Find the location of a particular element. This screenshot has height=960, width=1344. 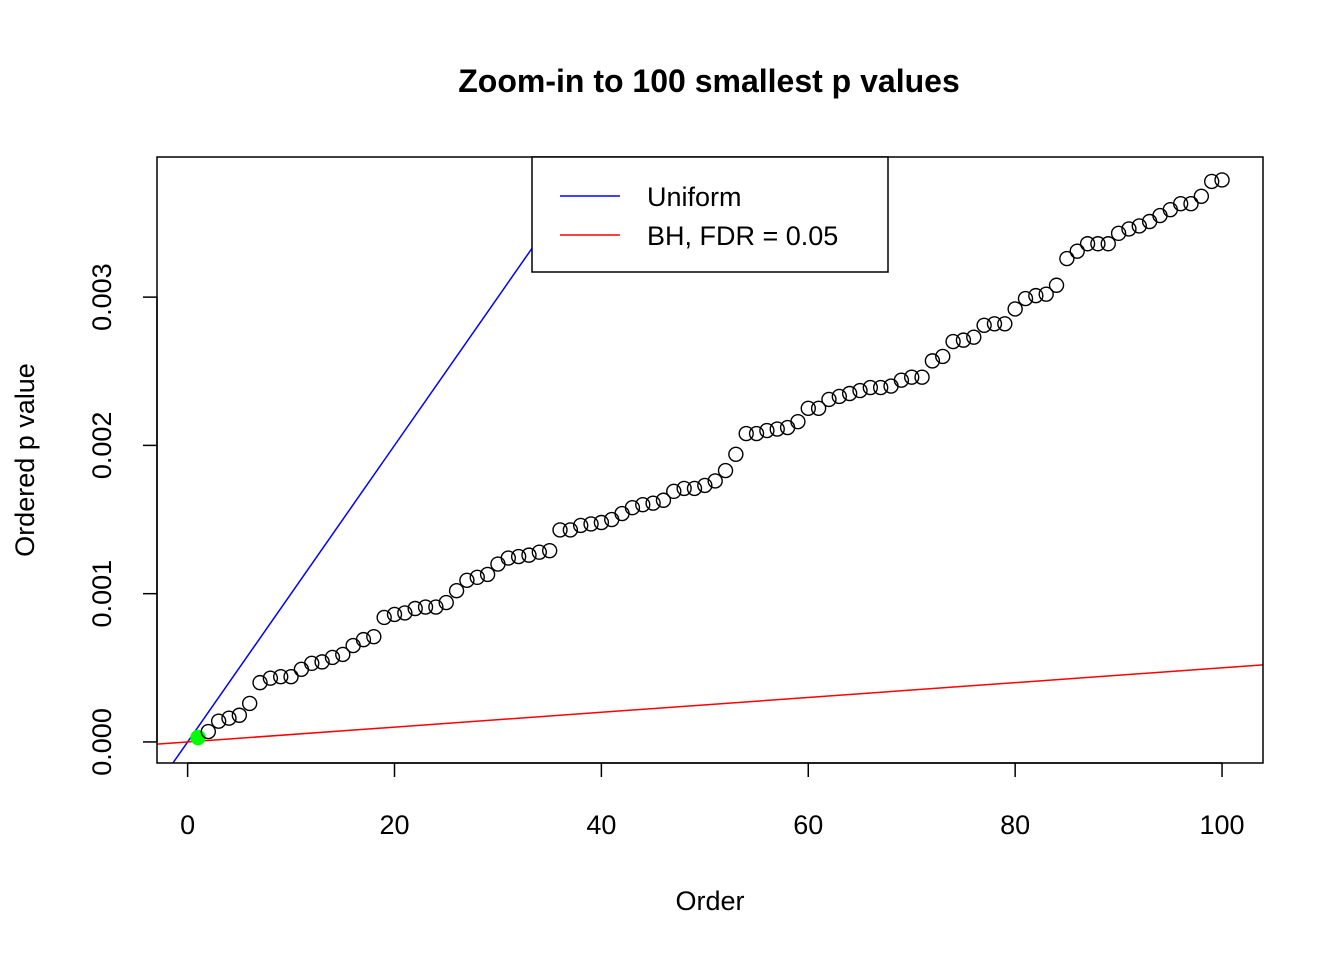

y-tick-label: 0.002 is located at coordinates (102, 446).